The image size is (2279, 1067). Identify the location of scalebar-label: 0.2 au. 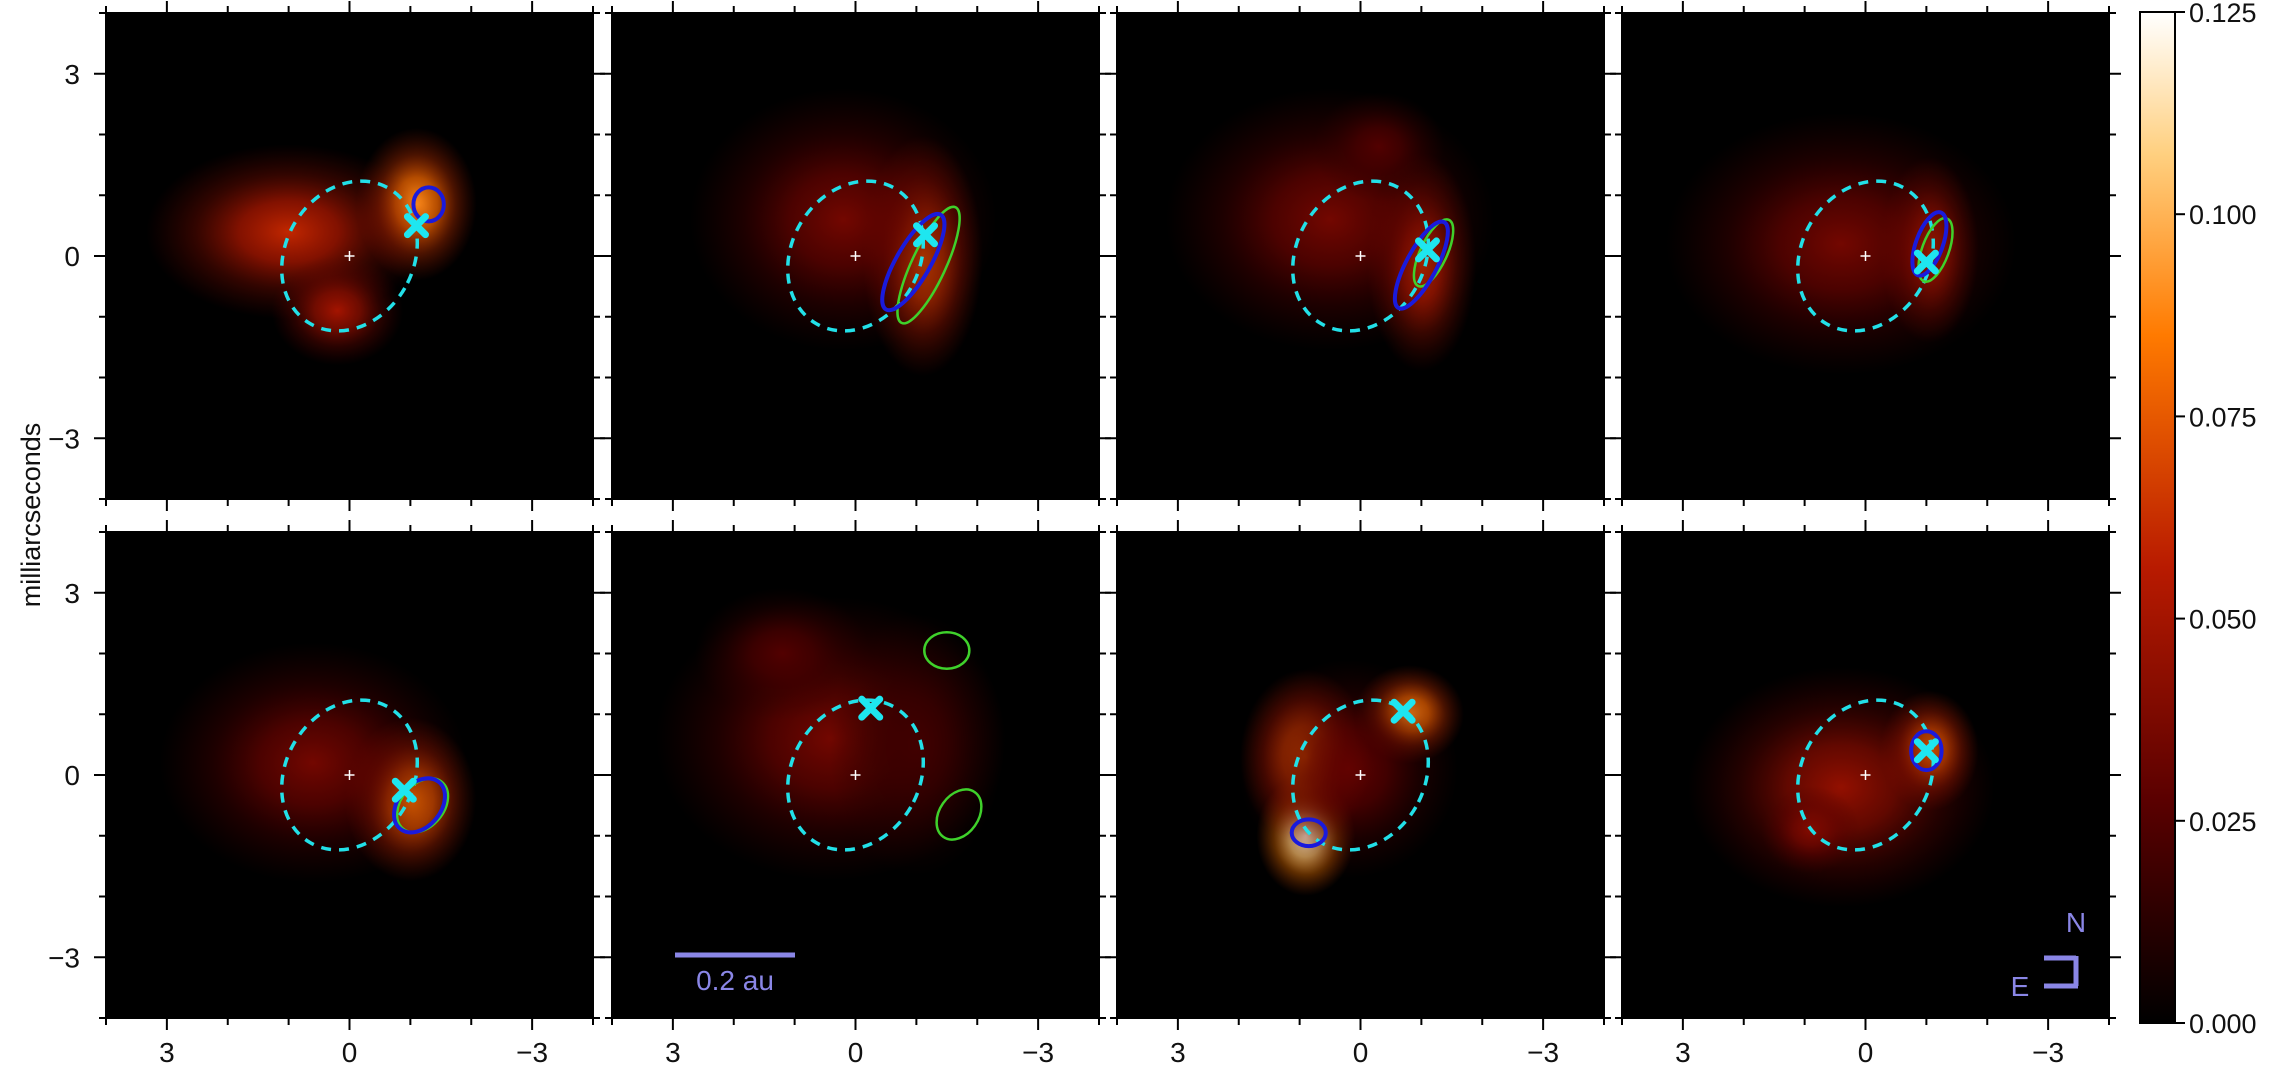
(735, 980).